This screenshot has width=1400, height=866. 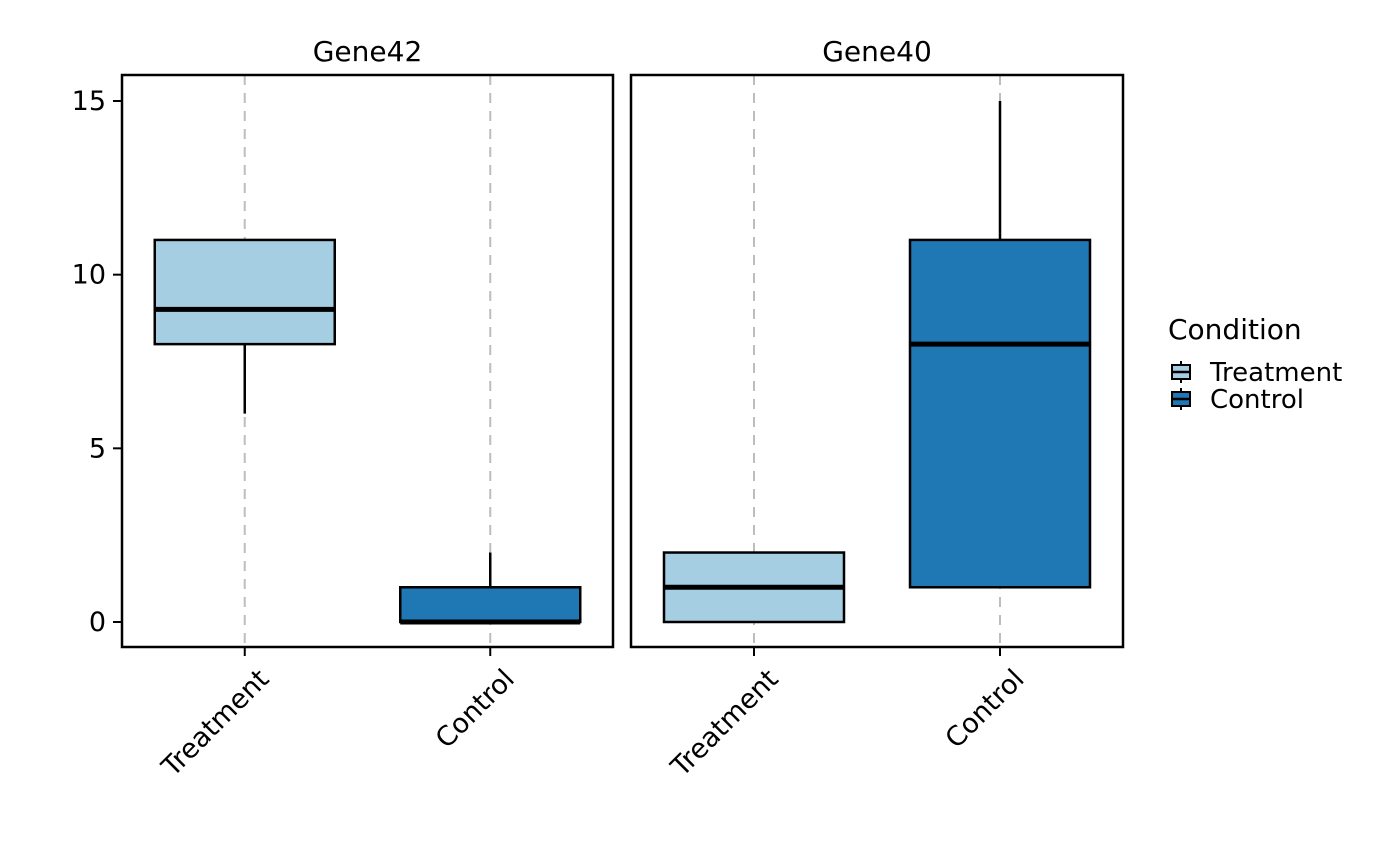 What do you see at coordinates (1181, 372) in the screenshot?
I see `legend-key-treatment` at bounding box center [1181, 372].